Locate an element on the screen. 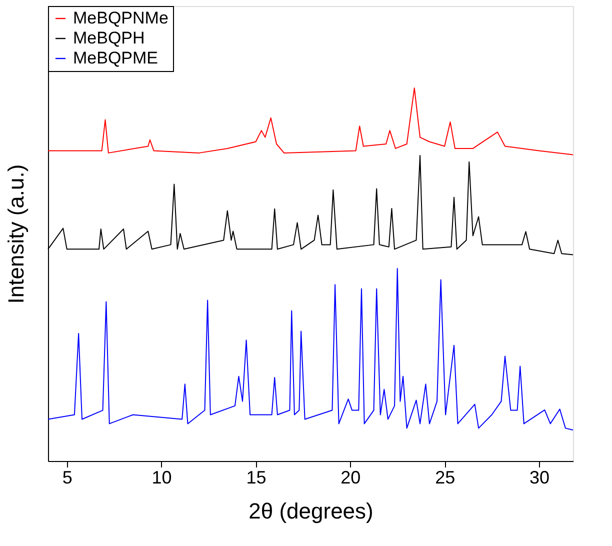 This screenshot has height=546, width=612. legend-label: MeBQPNMe is located at coordinates (120, 18).